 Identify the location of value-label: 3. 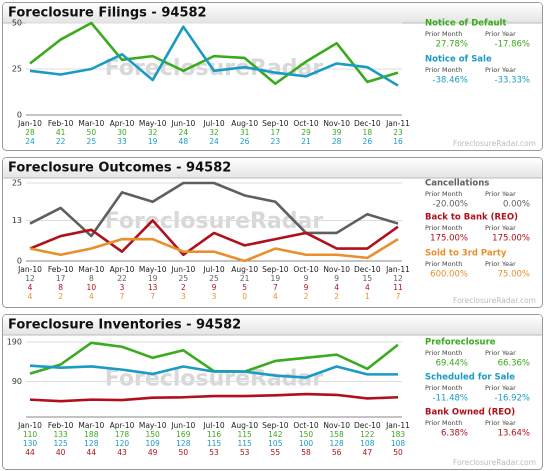
(183, 296).